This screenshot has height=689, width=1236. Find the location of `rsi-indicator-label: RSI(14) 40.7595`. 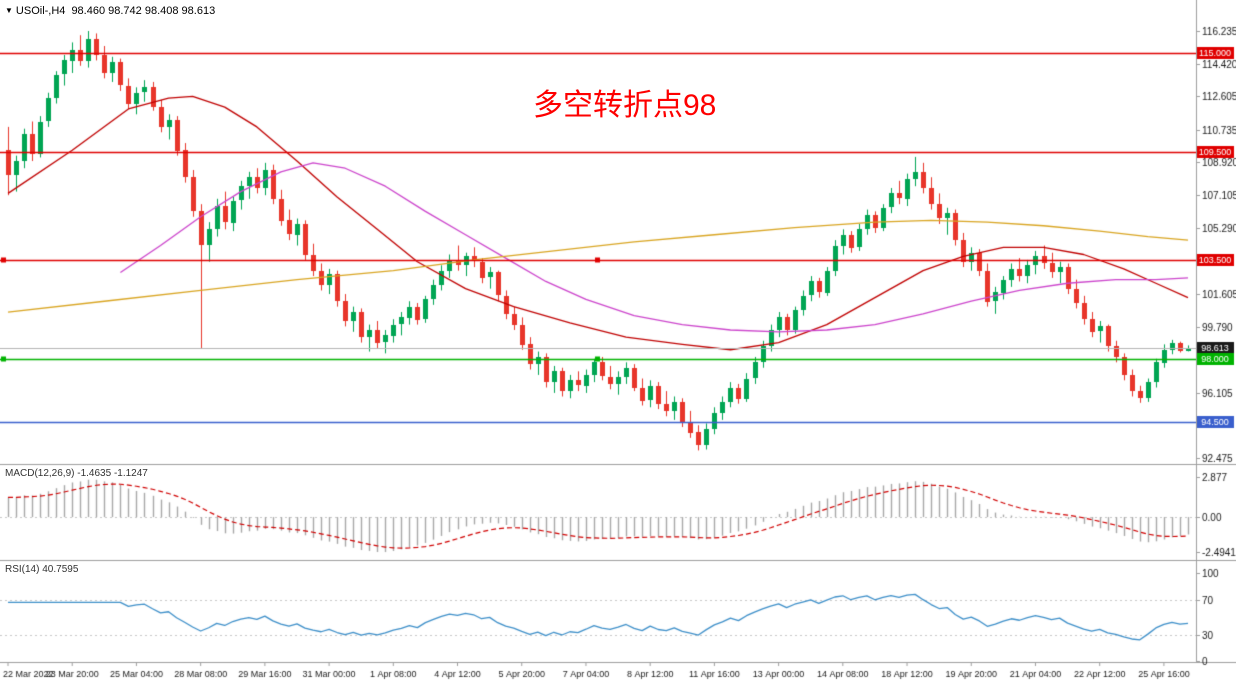

rsi-indicator-label: RSI(14) 40.7595 is located at coordinates (42, 569).